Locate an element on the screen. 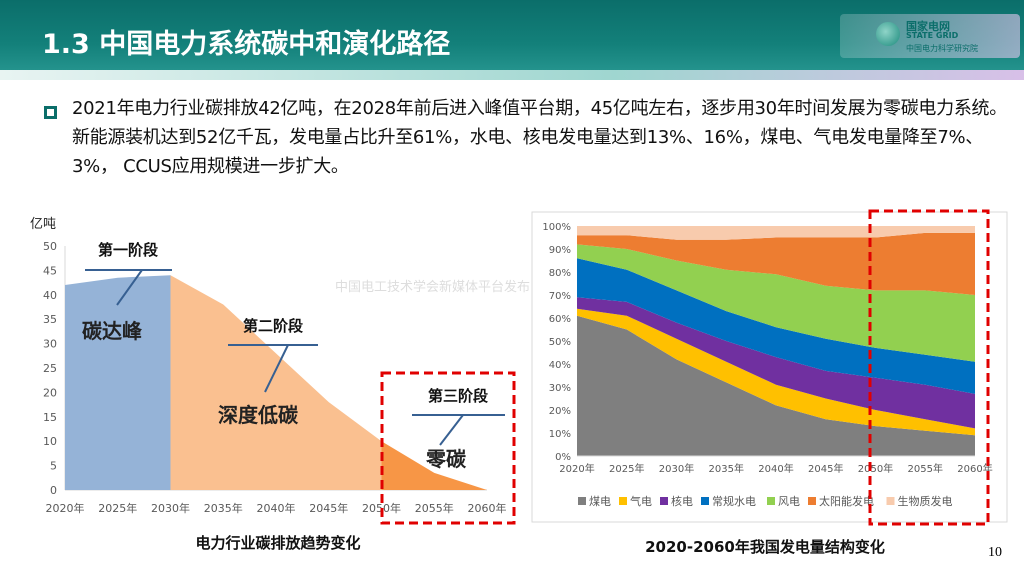  logo-text: STATE GRID is located at coordinates (932, 35).